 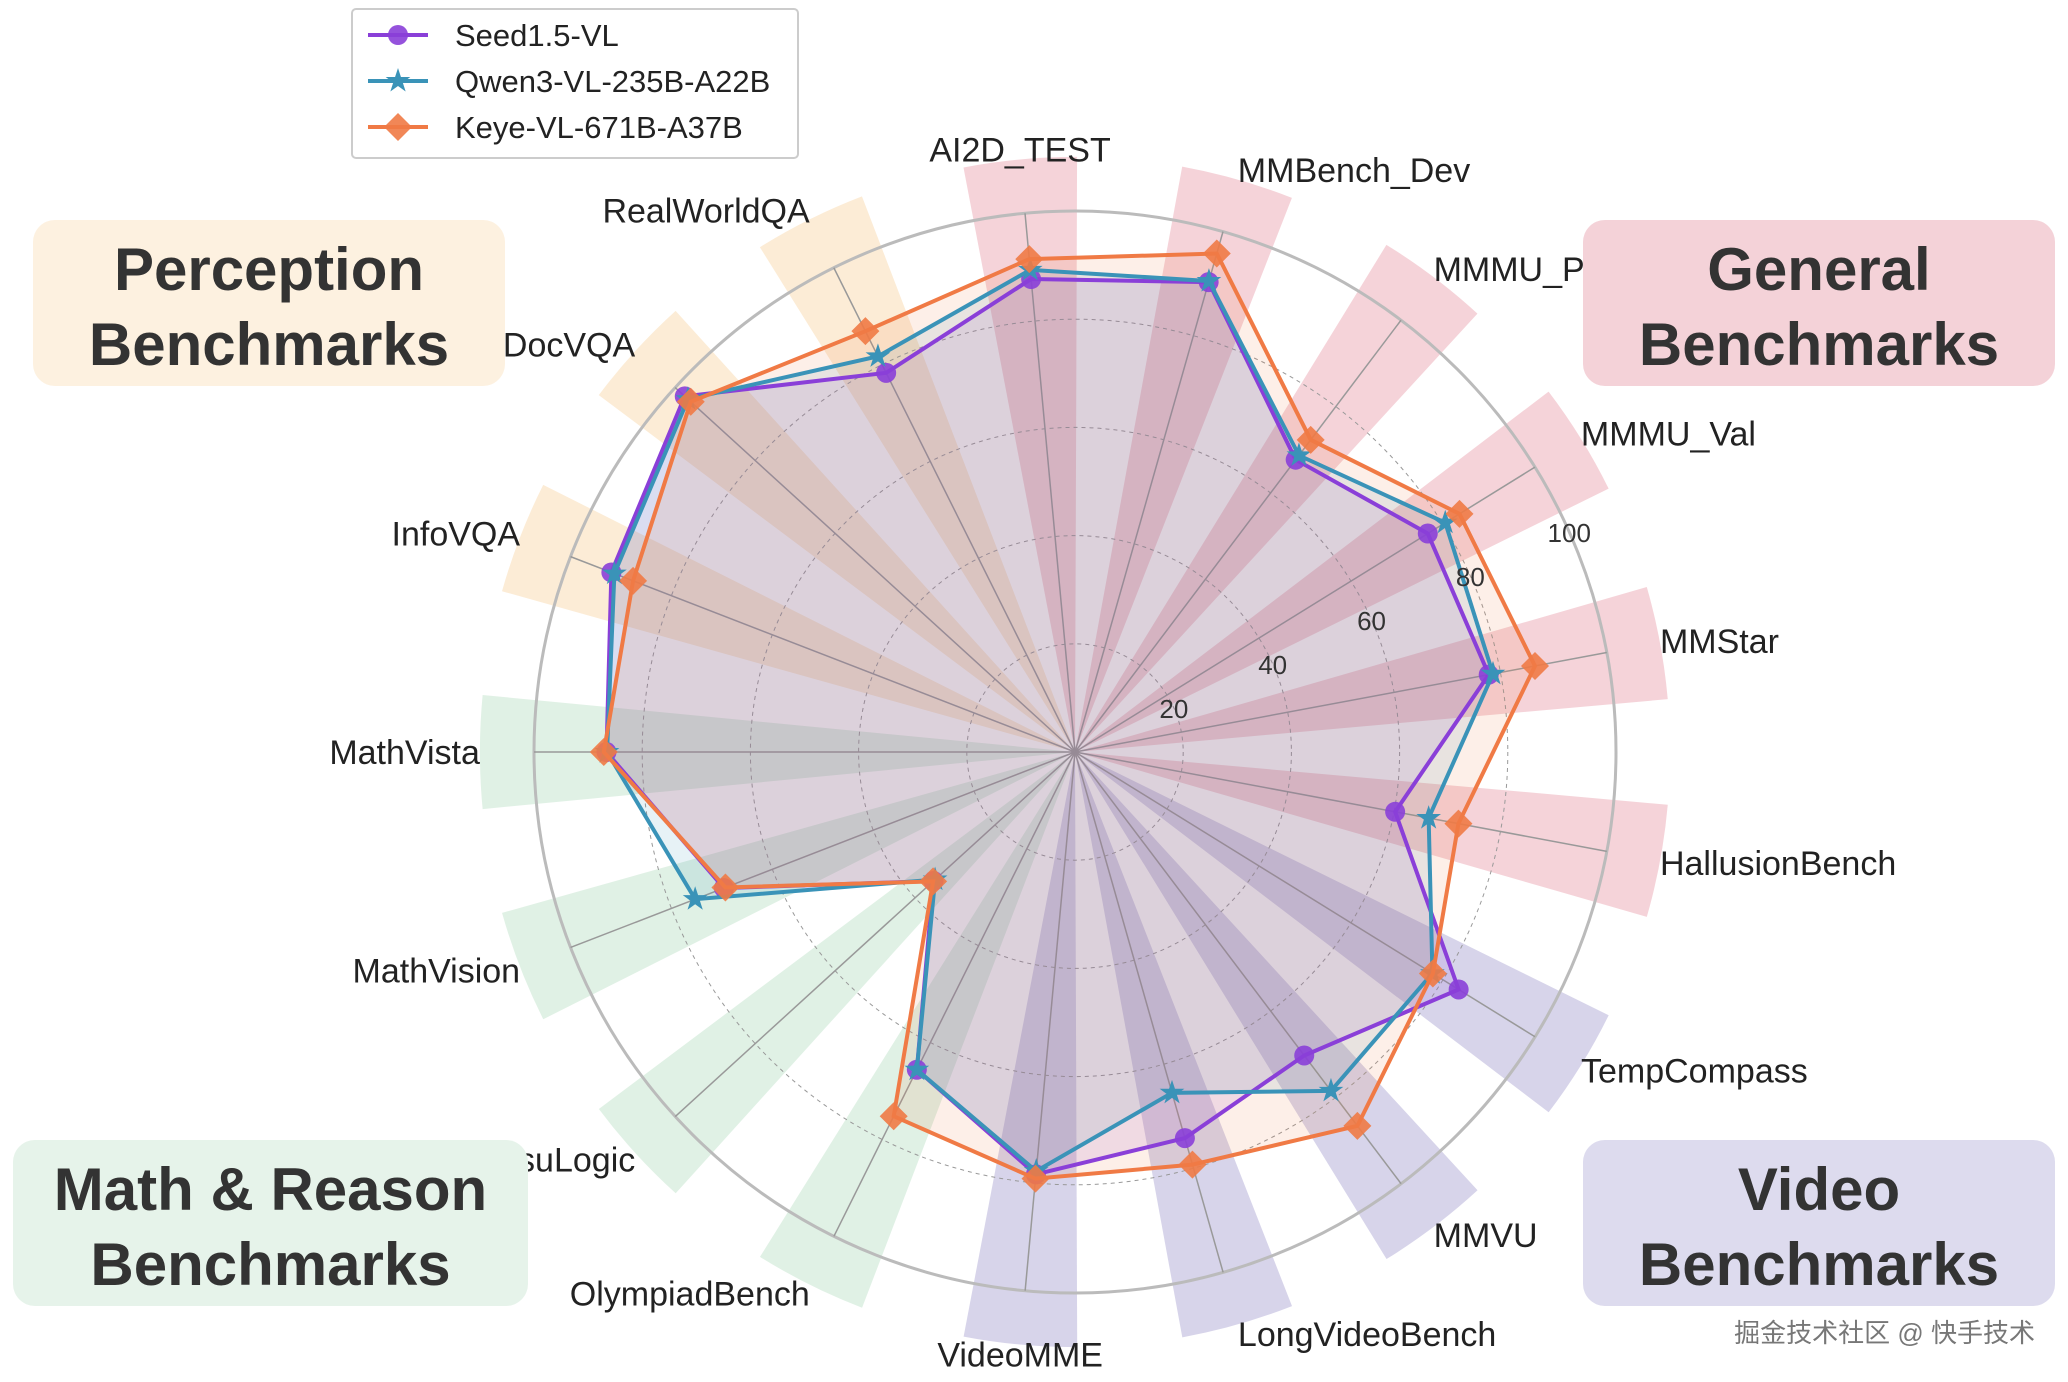 I want to click on category-title: General, so click(x=1818, y=269).